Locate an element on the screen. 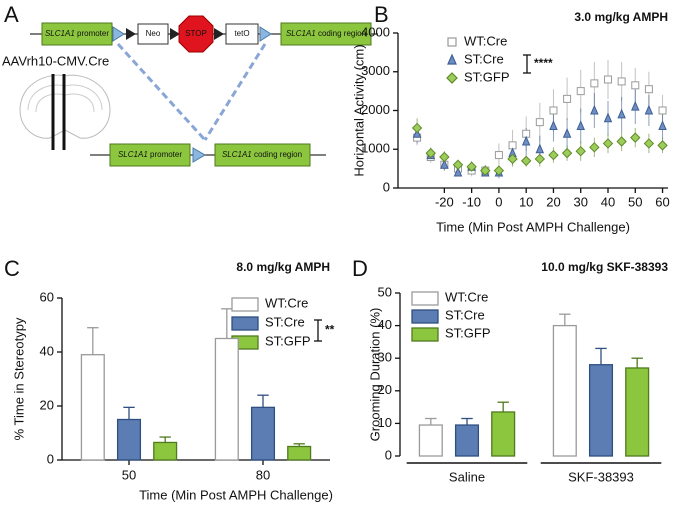 The width and height of the screenshot is (677, 509). x-tick-label: 10 is located at coordinates (526, 201).